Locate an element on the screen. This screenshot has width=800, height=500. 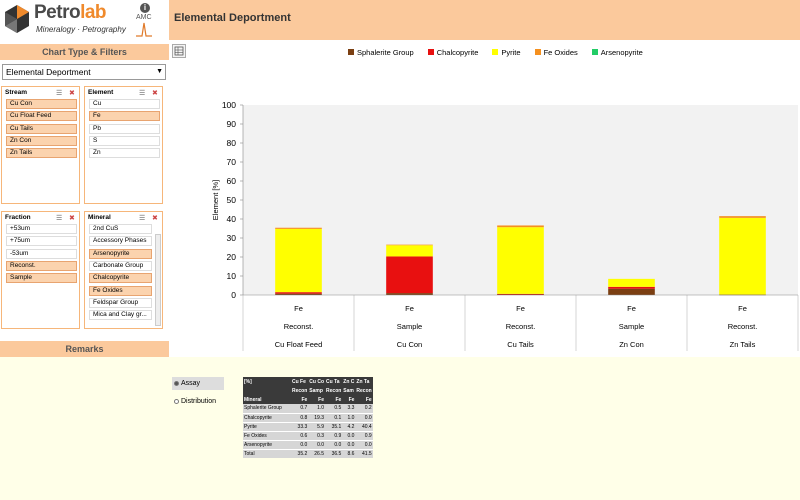
pivot-cell: 5.9 is located at coordinates (317, 427).